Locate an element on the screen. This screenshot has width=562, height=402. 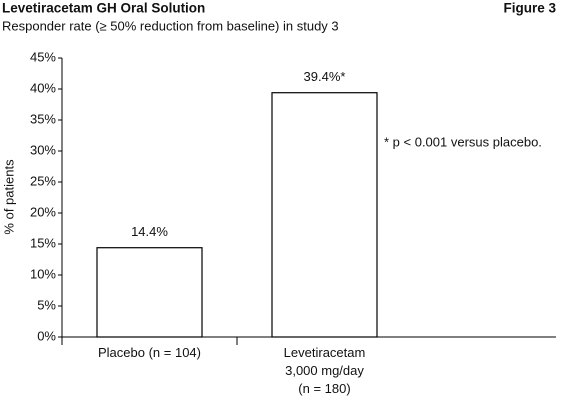
y-axis-label: % of patients is located at coordinates (8, 197).